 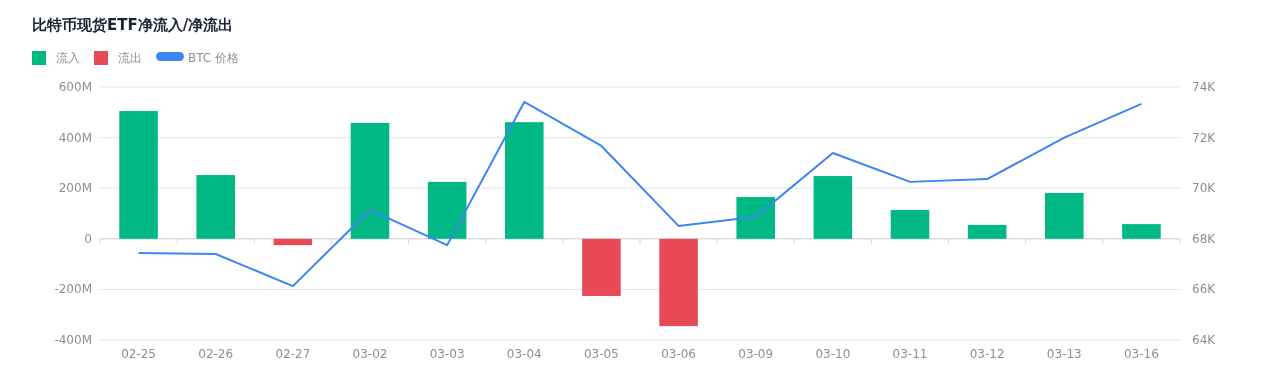 I want to click on x-tick-label: 03-16, so click(x=1141, y=354).